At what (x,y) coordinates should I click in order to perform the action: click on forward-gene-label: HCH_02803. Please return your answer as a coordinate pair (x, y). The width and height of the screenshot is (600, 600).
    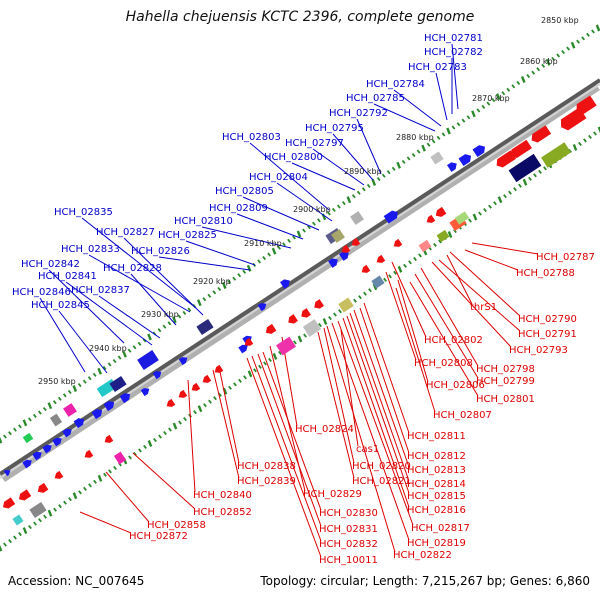
    Looking at the image, I should click on (251, 137).